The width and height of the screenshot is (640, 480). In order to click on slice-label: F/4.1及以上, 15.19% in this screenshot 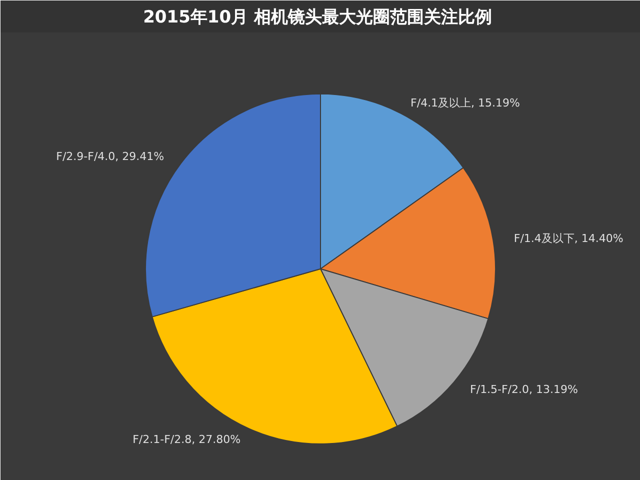, I will do `click(465, 103)`.